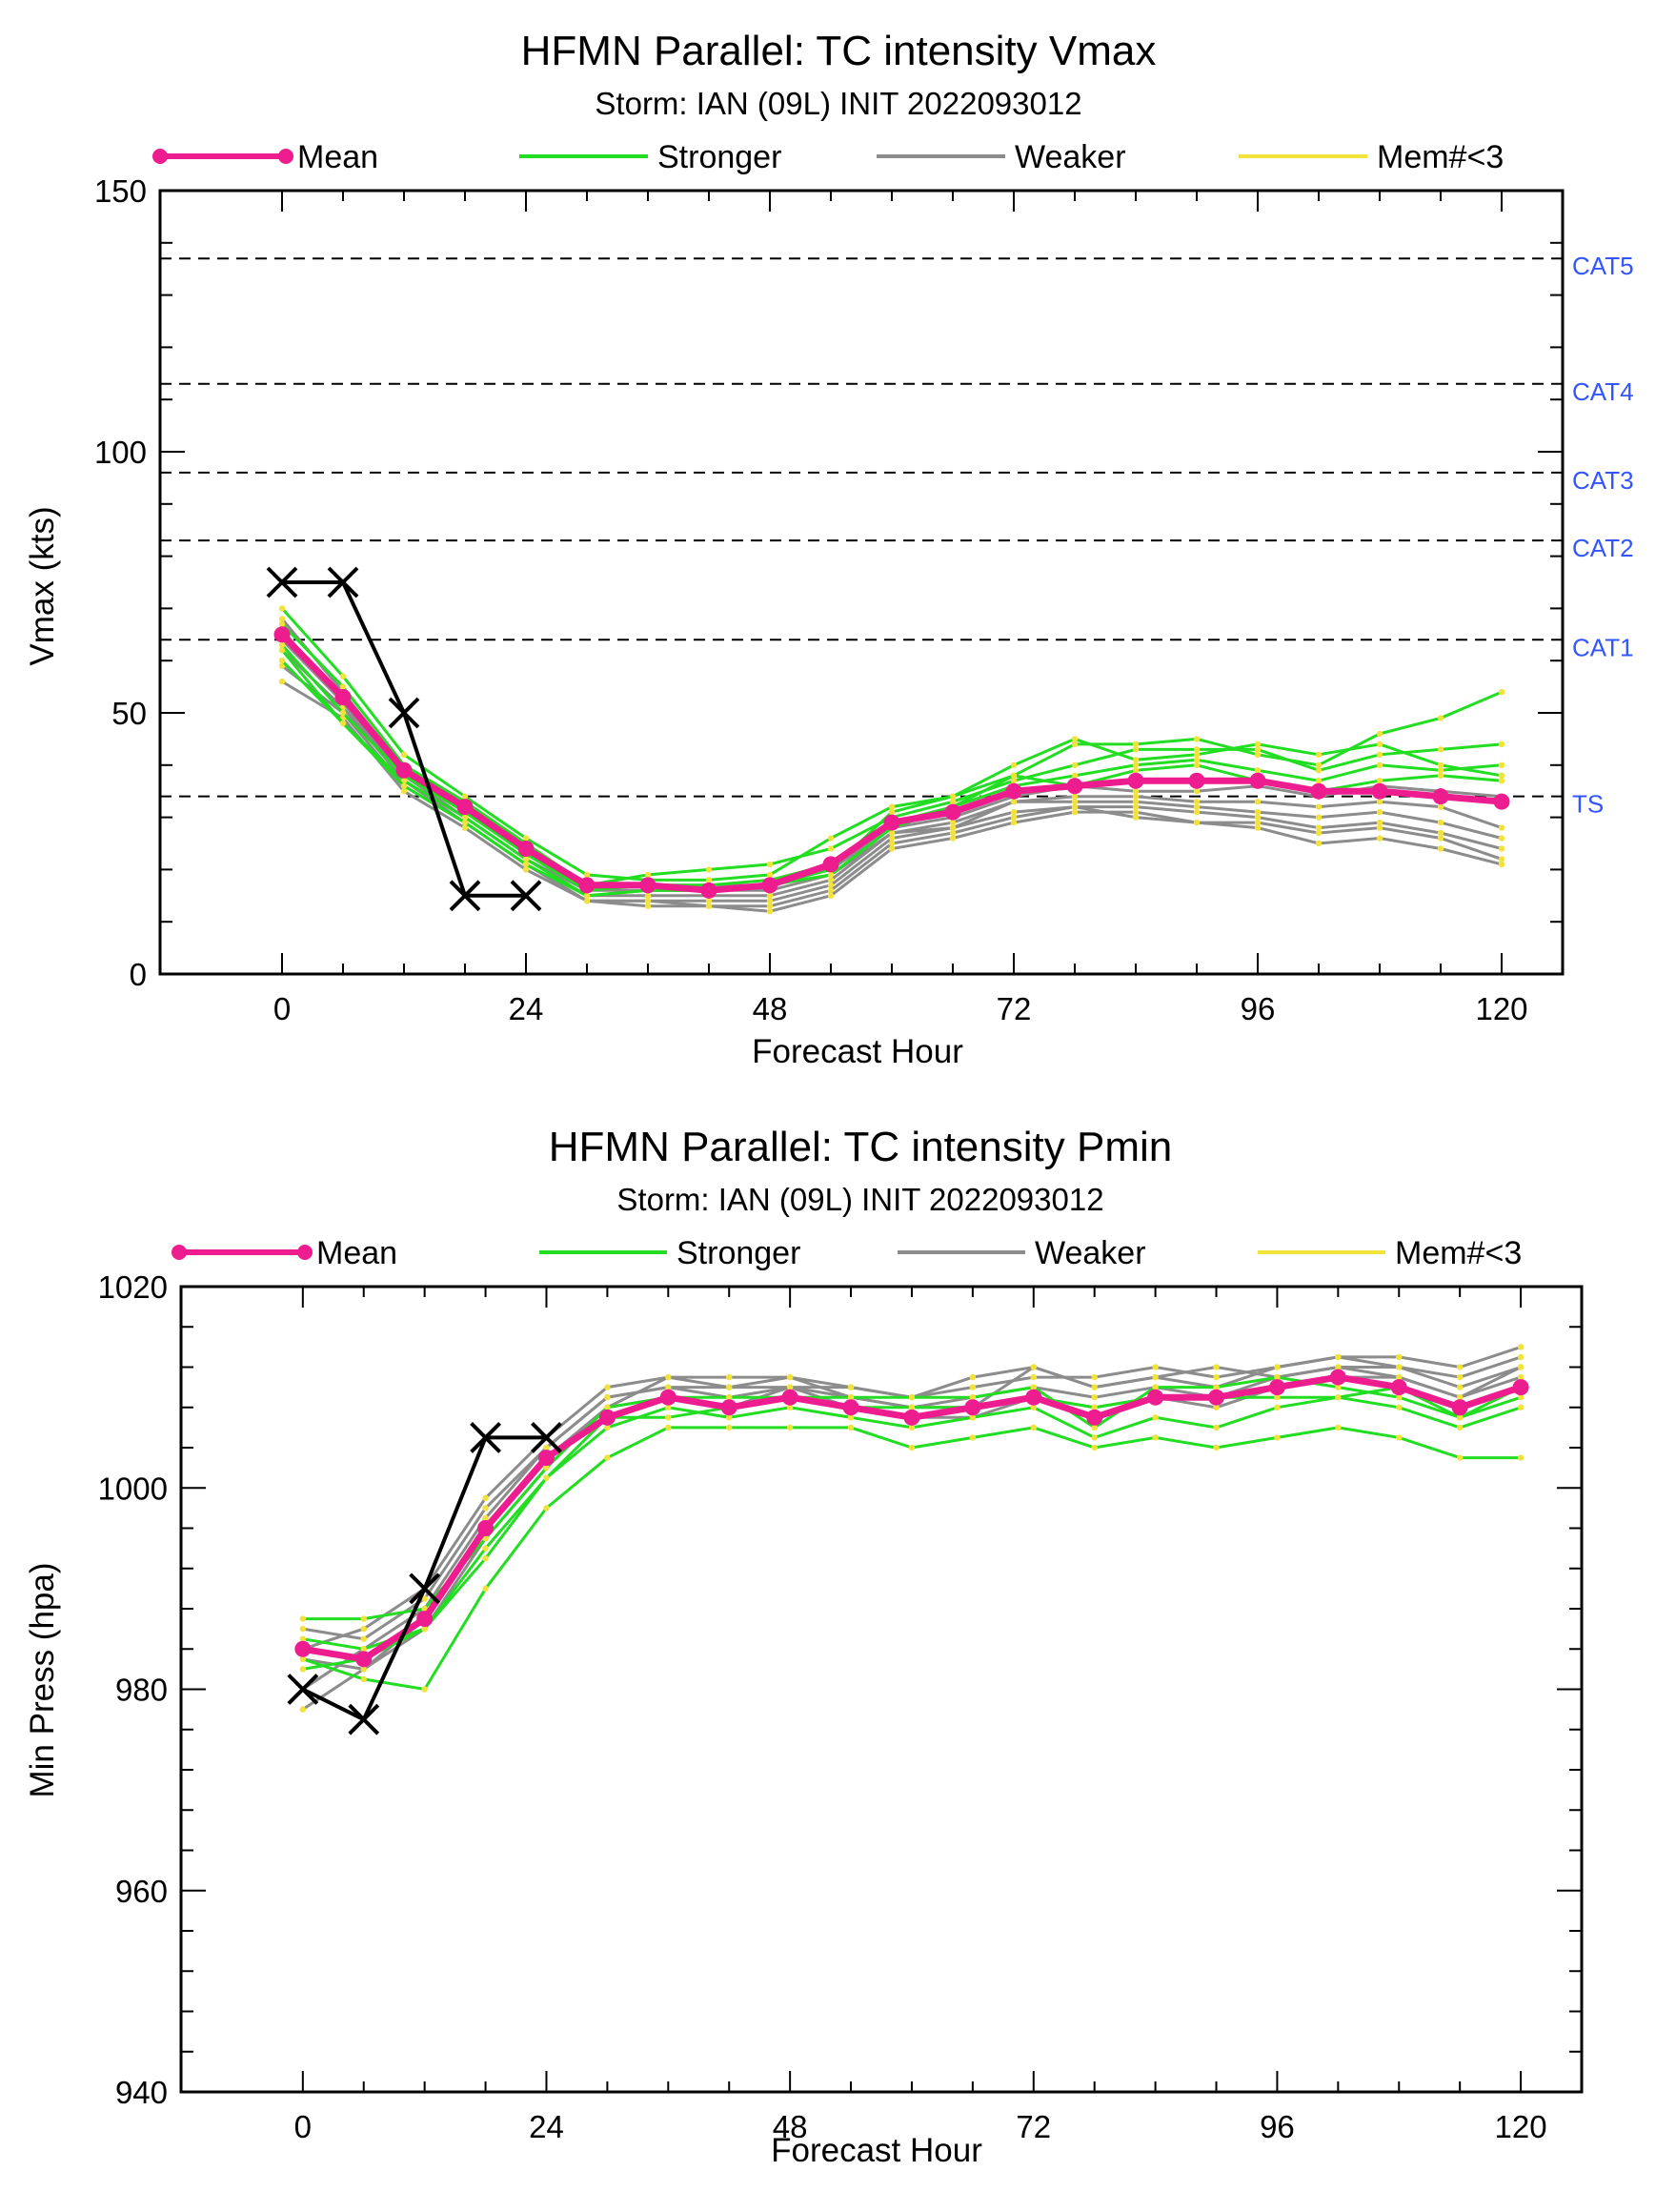  I want to click on pmin-data-layer, so click(908, 1539).